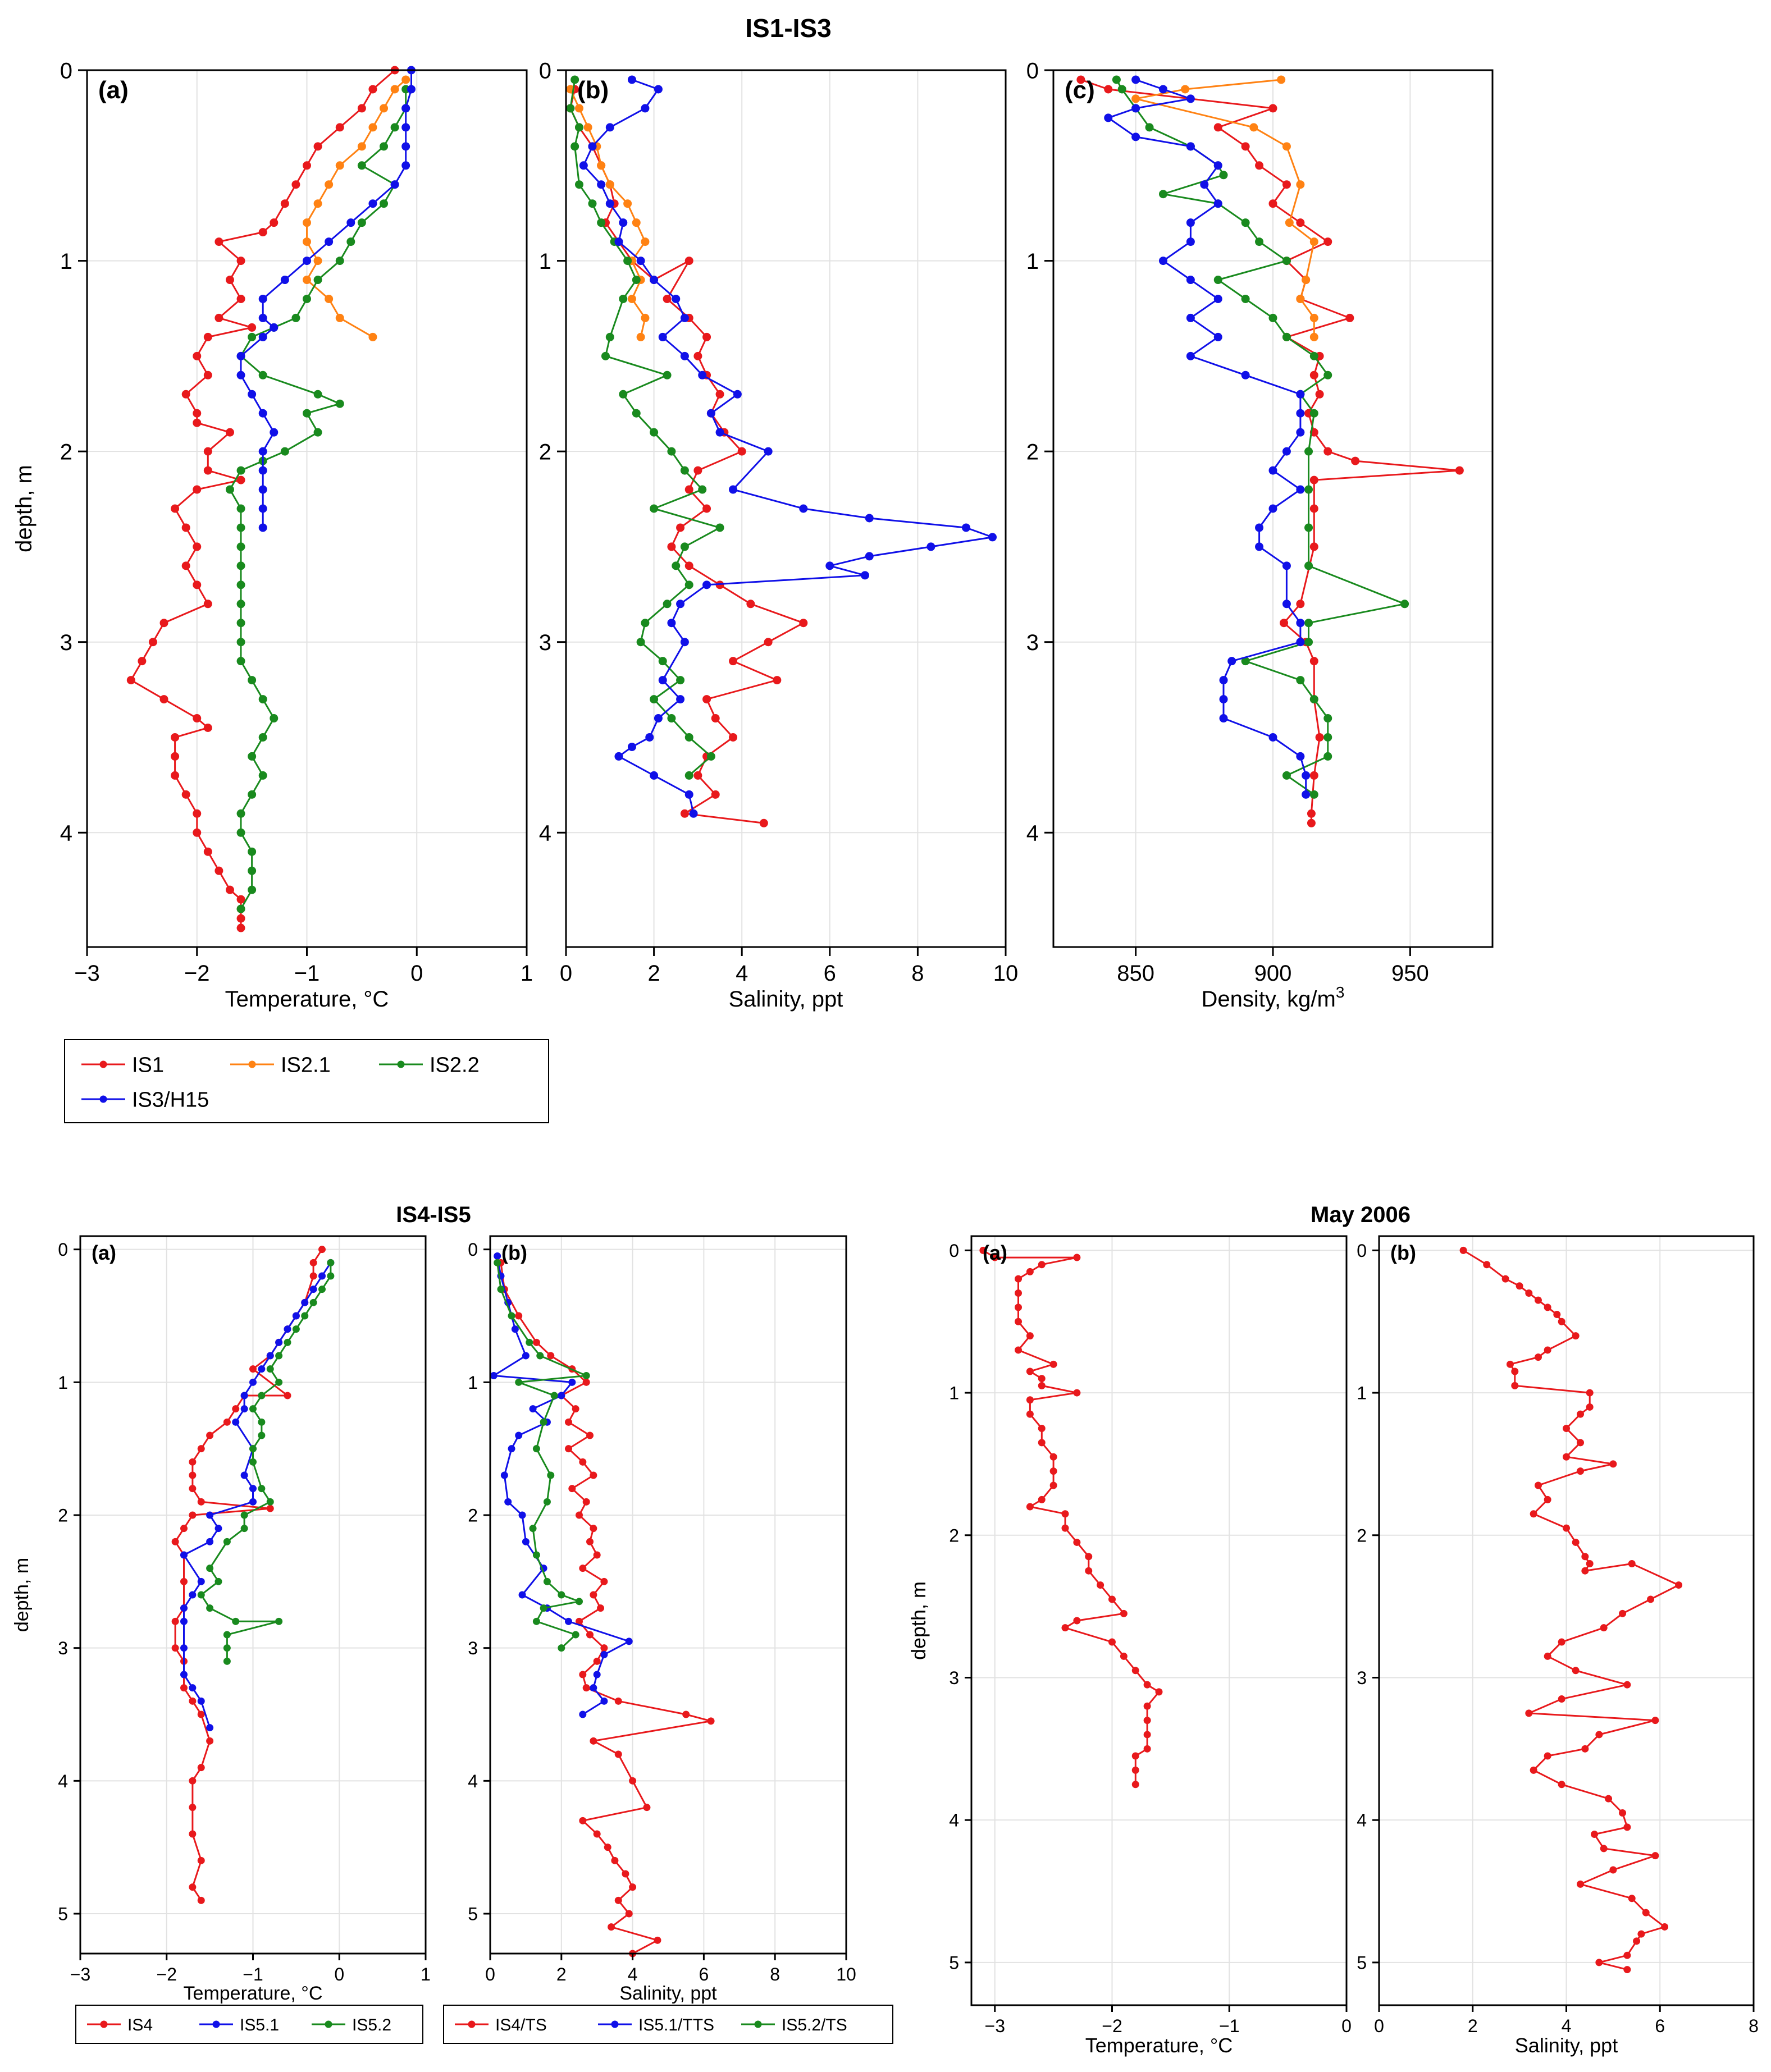 This screenshot has height=2072, width=1771. I want to click on x-tick-label: 950, so click(1410, 974).